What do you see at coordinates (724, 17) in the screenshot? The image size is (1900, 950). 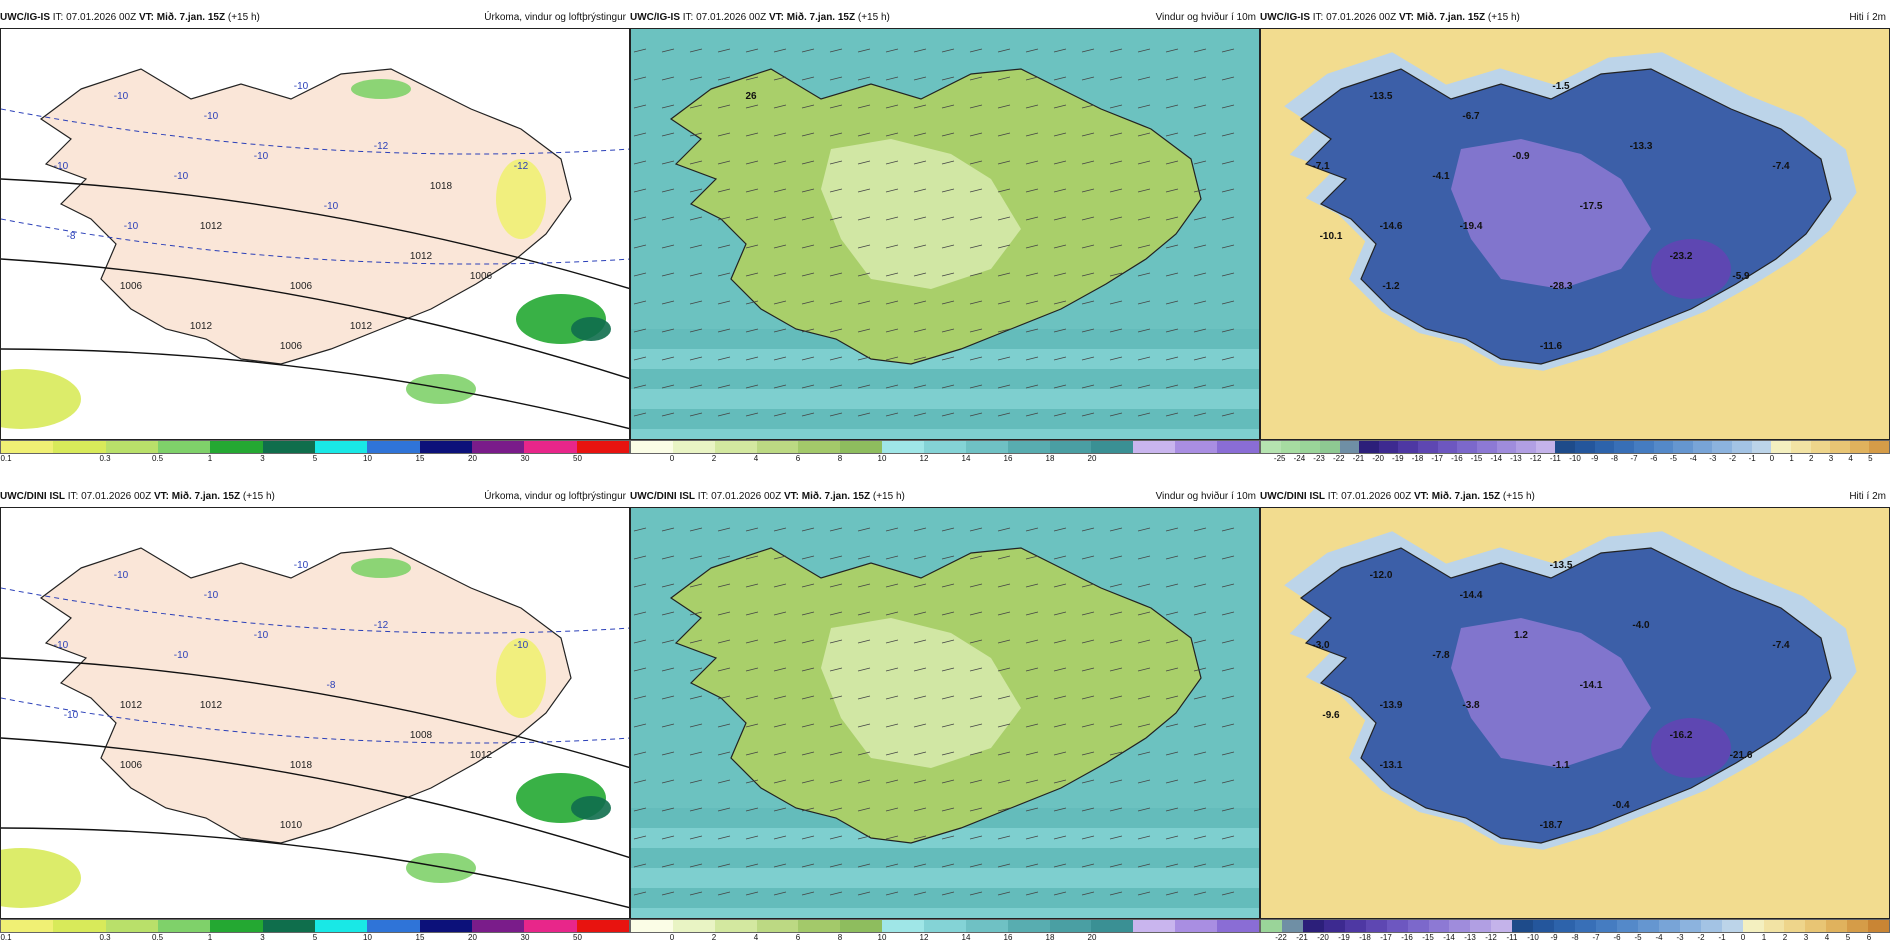 I see `init-time: IT: 07.01.2026 00Z` at bounding box center [724, 17].